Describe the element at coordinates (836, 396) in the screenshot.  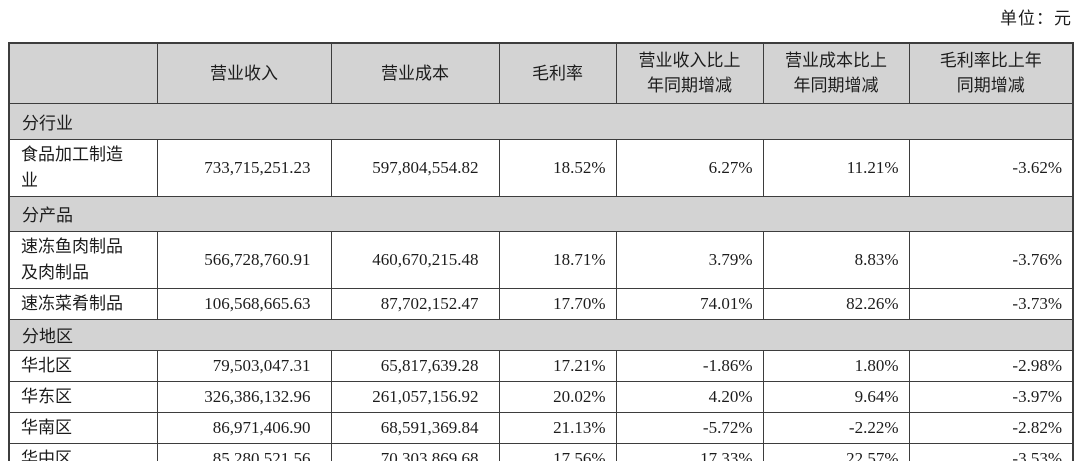
I see `cell-cost-change: 9.64%` at that location.